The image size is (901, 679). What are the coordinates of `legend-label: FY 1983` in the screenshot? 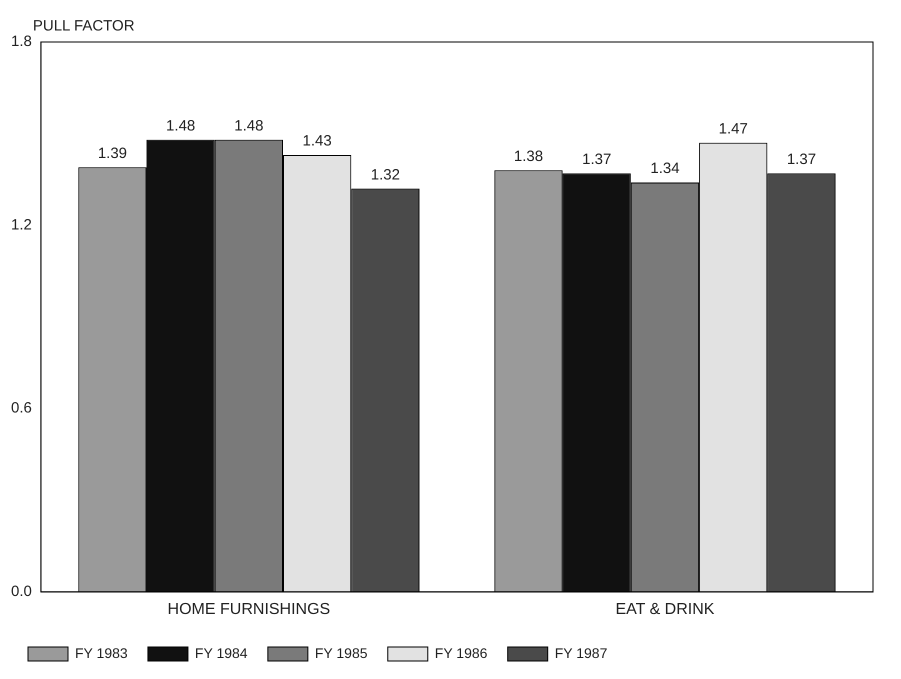 It's located at (101, 652).